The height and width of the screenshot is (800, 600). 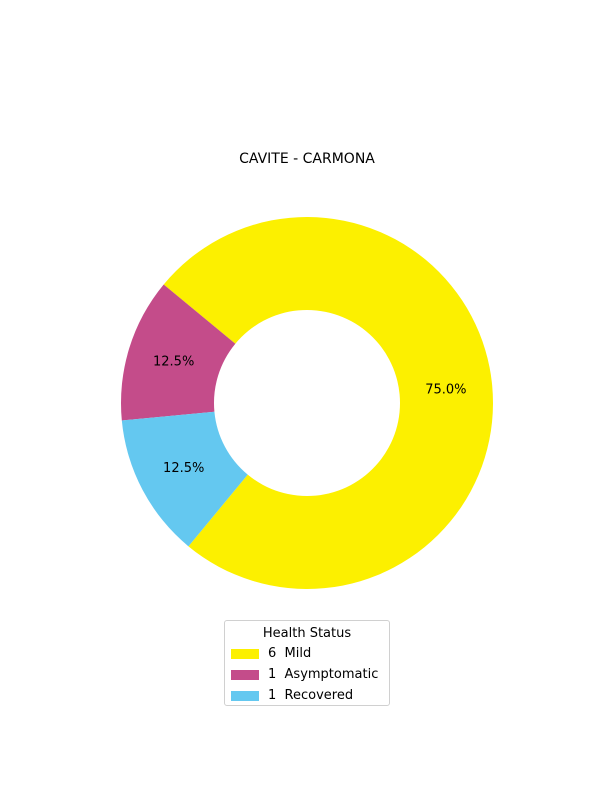 I want to click on legend-label-mild: 6 Mild, so click(x=290, y=653).